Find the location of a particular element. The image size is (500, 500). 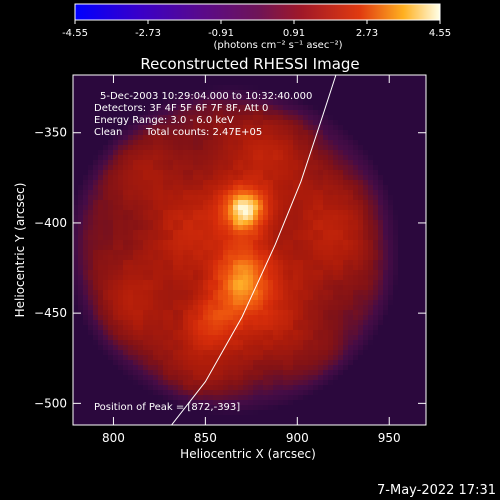

y-tick-label: −400 is located at coordinates (50, 223).